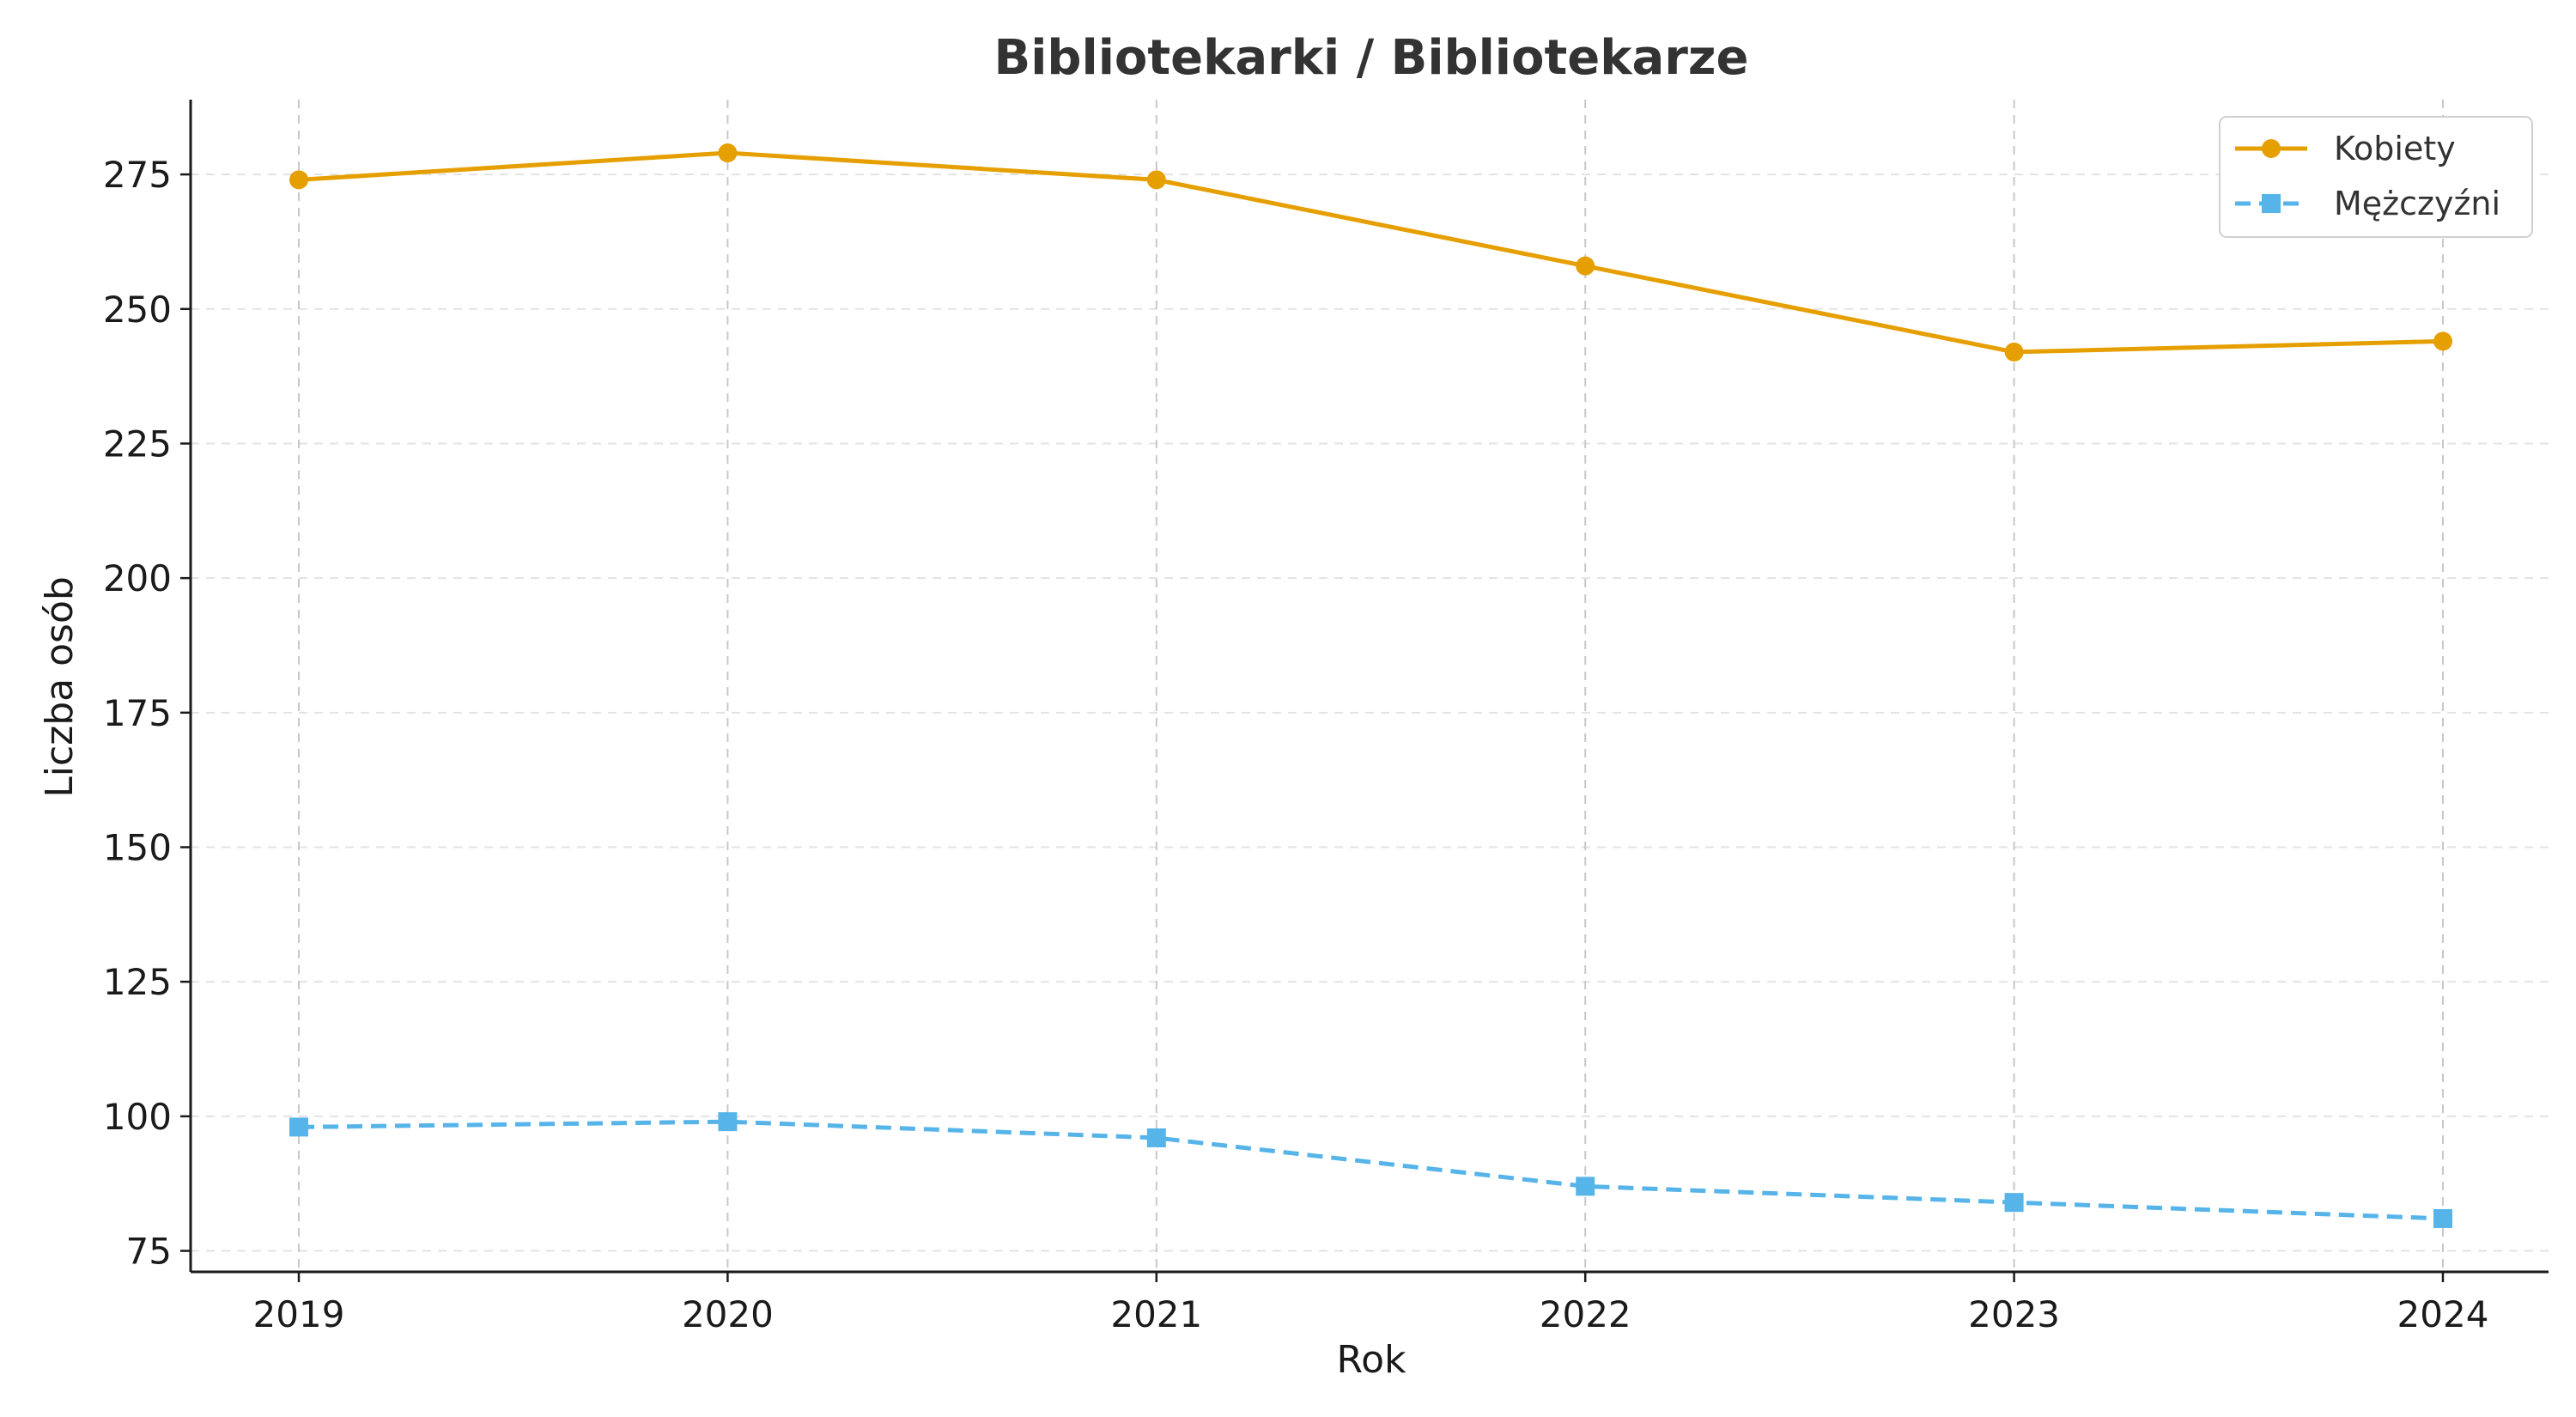 The width and height of the screenshot is (2576, 1417). I want to click on legend-entry: Kobiety, so click(2346, 148).